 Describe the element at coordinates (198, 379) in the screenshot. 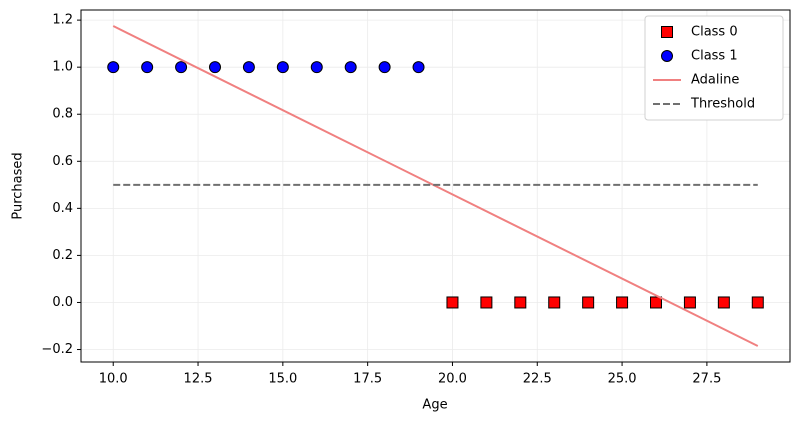

I see `x-tick-label: 12.5` at that location.